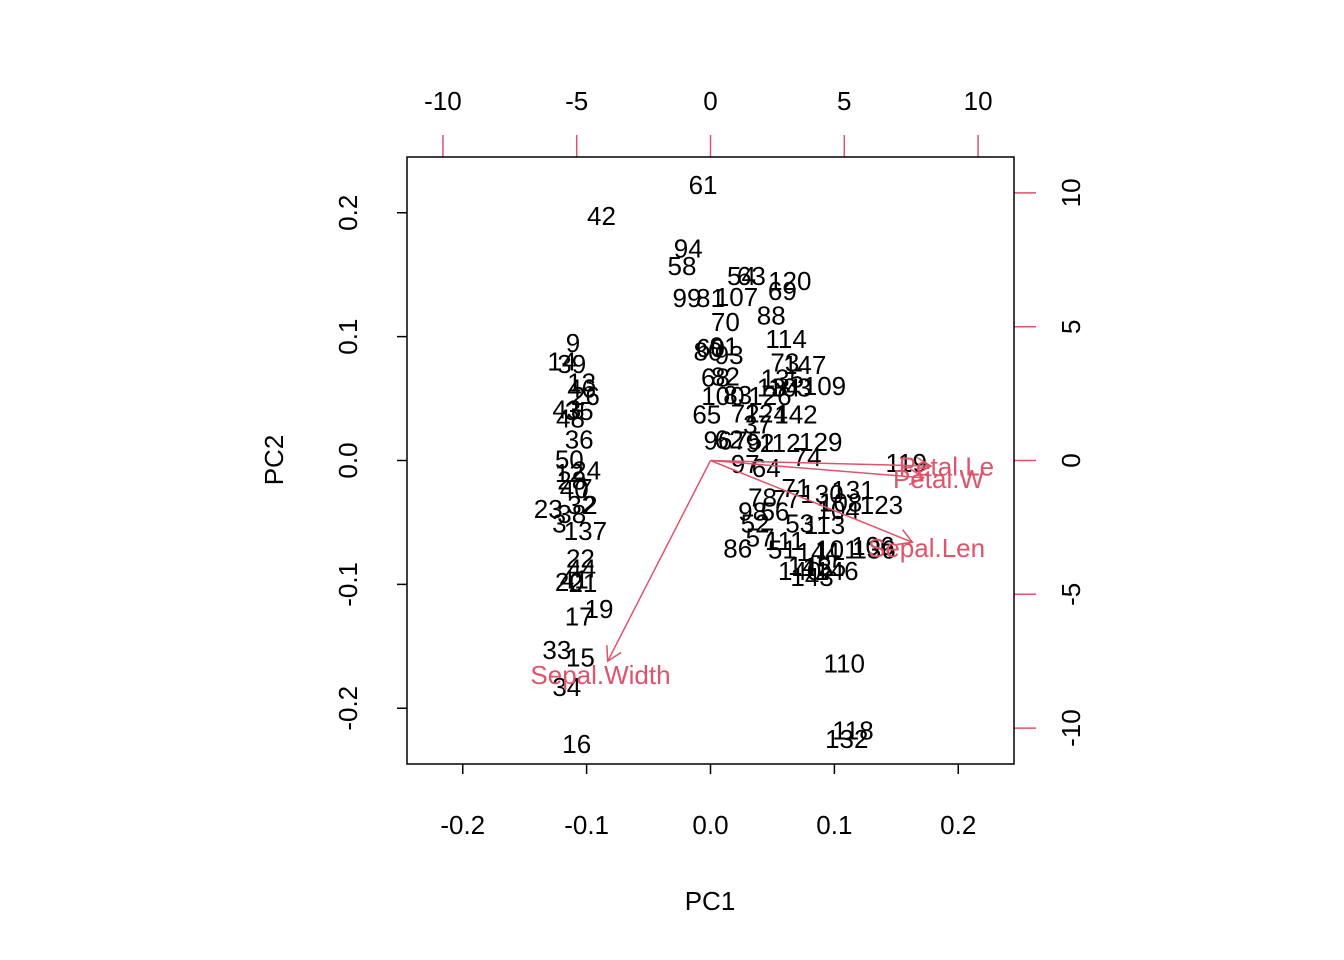 The width and height of the screenshot is (1344, 960). Describe the element at coordinates (818, 552) in the screenshot. I see `point-label: 144` at that location.